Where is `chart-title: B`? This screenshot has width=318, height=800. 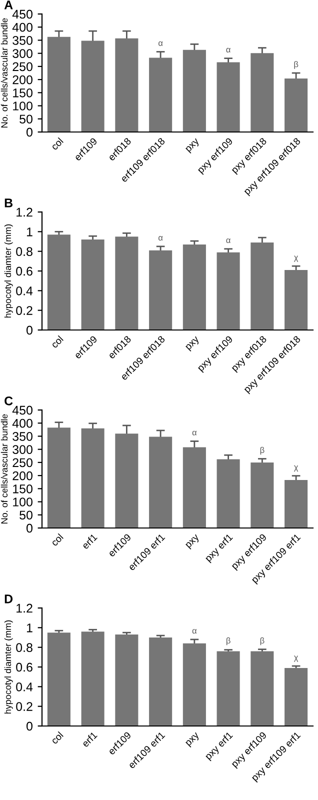
chart-title: B is located at coordinates (8, 203).